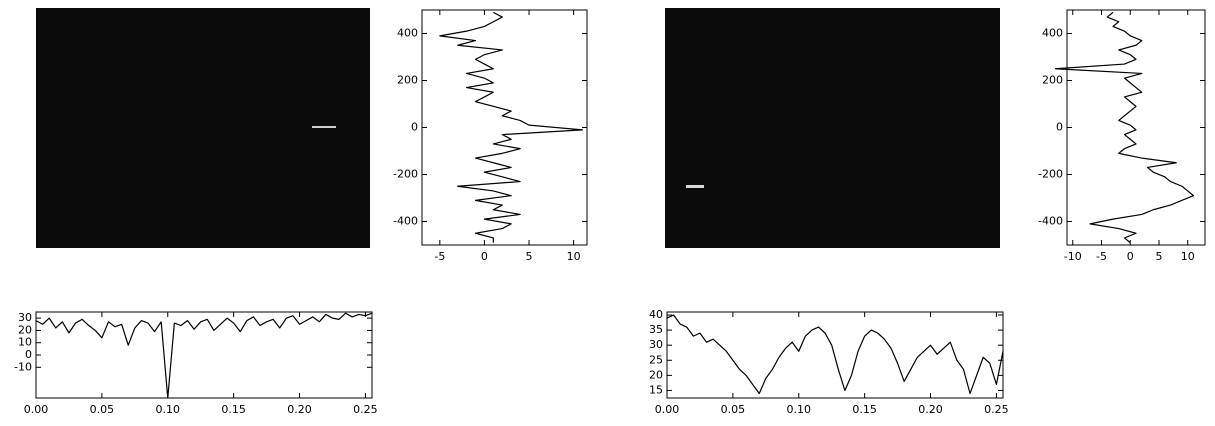 The height and width of the screenshot is (426, 1215). What do you see at coordinates (25, 342) in the screenshot?
I see `y-tick-label: 10` at bounding box center [25, 342].